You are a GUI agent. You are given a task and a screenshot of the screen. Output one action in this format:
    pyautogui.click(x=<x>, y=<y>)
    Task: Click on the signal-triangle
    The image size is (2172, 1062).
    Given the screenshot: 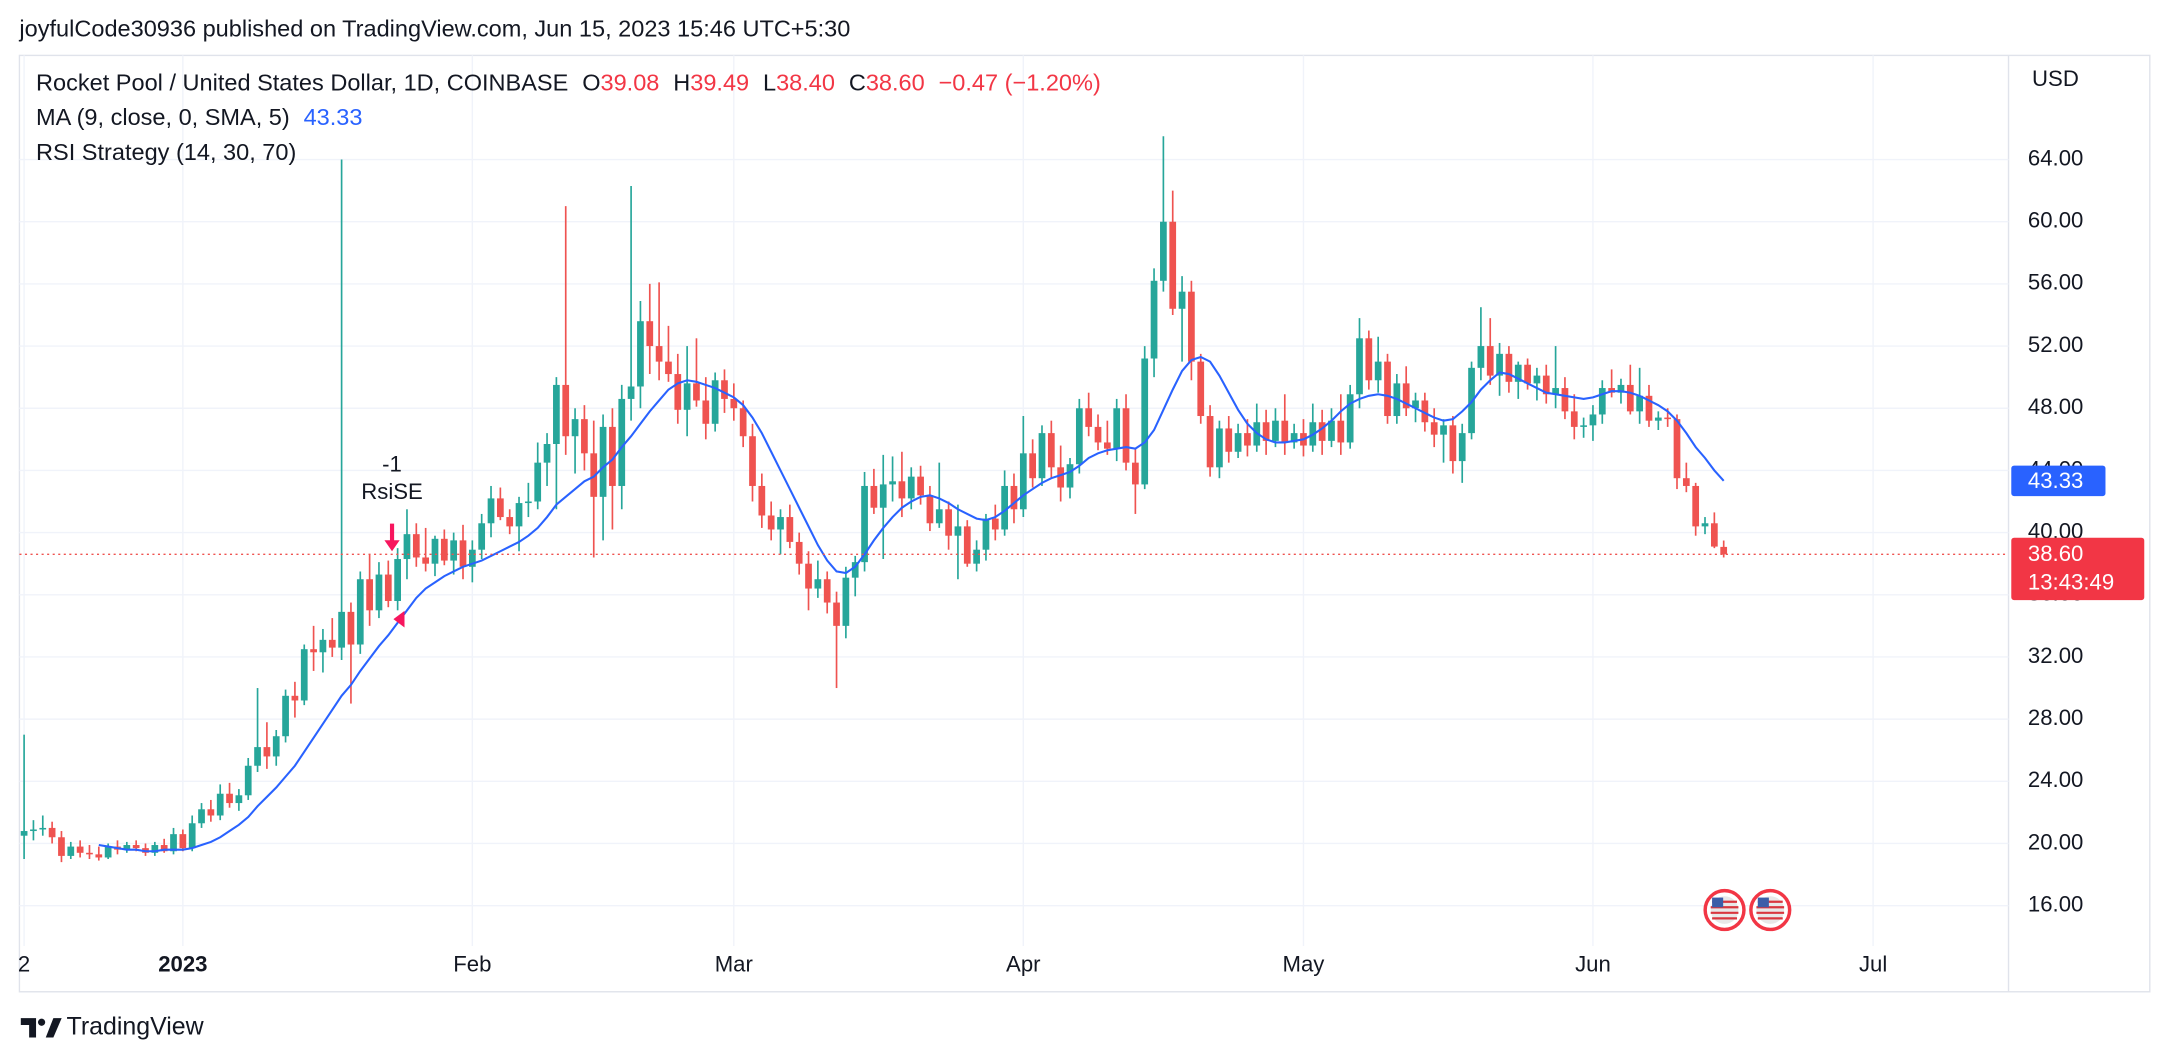 What is the action you would take?
    pyautogui.click(x=399, y=619)
    